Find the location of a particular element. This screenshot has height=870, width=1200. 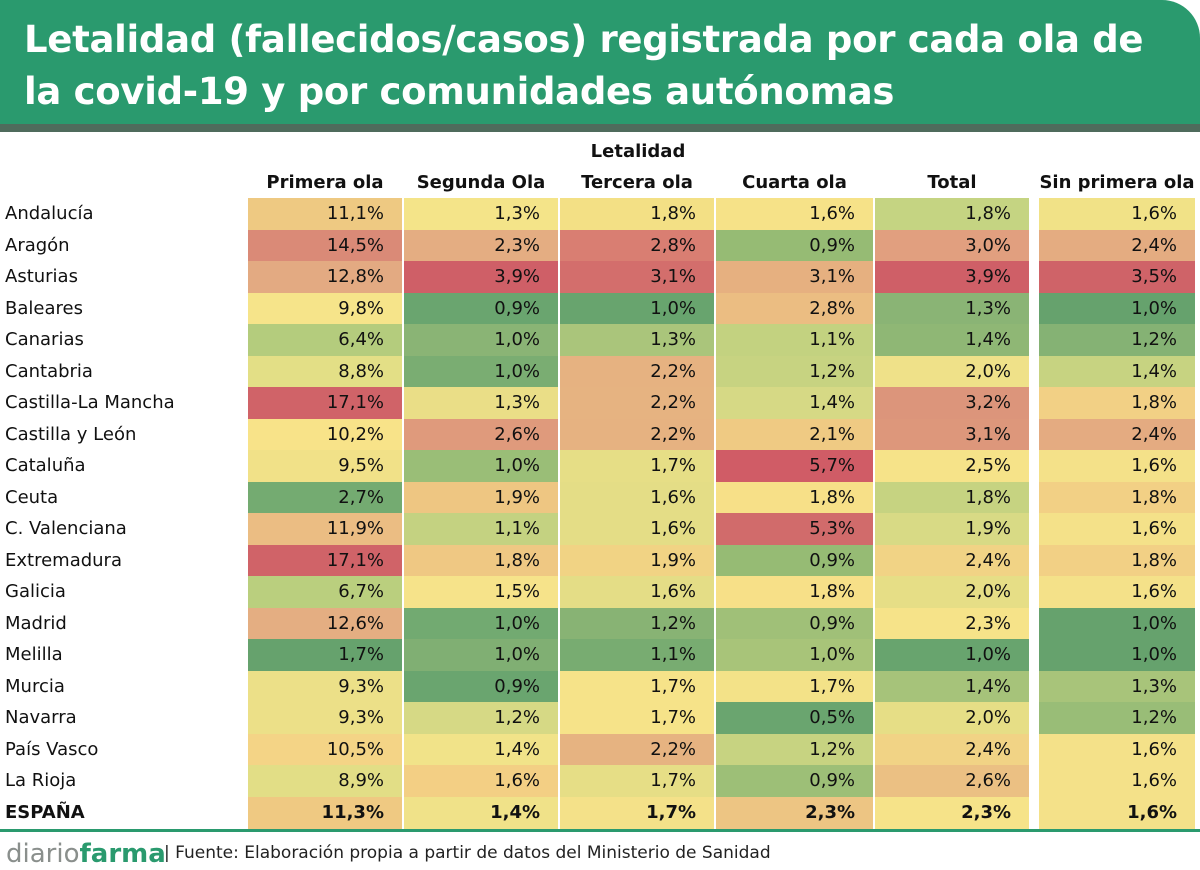

row-label: Ceuta is located at coordinates (32, 497).